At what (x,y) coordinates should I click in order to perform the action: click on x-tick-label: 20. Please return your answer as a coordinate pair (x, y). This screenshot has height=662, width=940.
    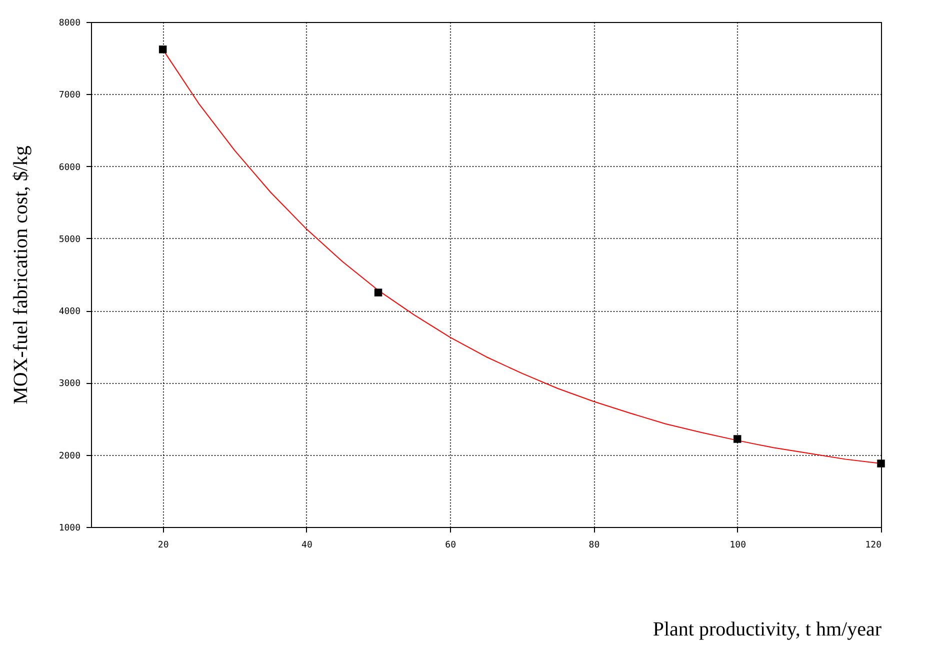
    Looking at the image, I should click on (163, 545).